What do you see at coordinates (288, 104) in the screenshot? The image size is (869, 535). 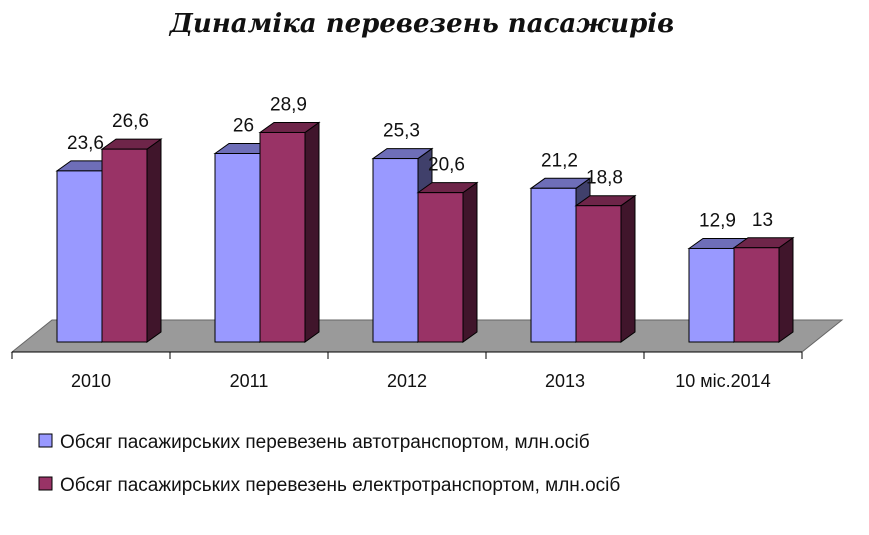 I see `data-label-electro-1: 28,9` at bounding box center [288, 104].